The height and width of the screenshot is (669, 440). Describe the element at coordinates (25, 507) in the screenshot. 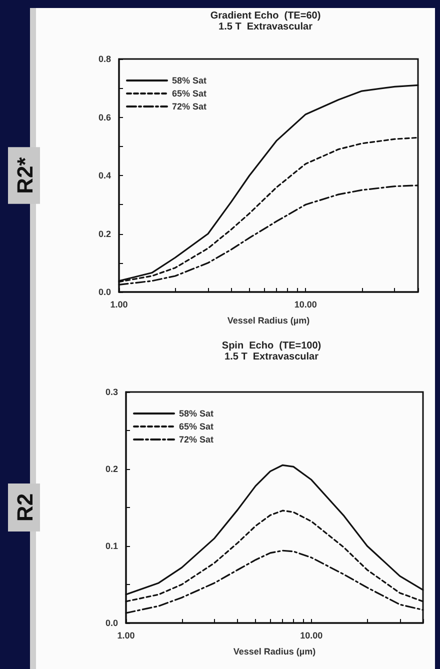

I see `y-axis-title: R2` at that location.